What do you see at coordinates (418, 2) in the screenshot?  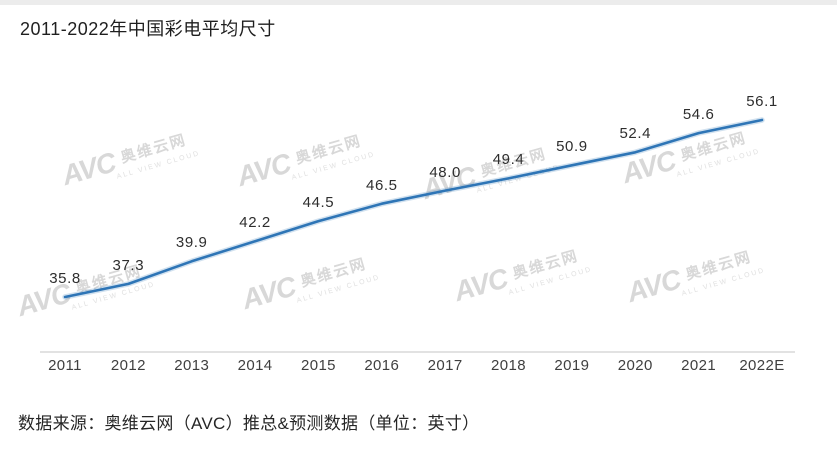 I see `top-divider` at bounding box center [418, 2].